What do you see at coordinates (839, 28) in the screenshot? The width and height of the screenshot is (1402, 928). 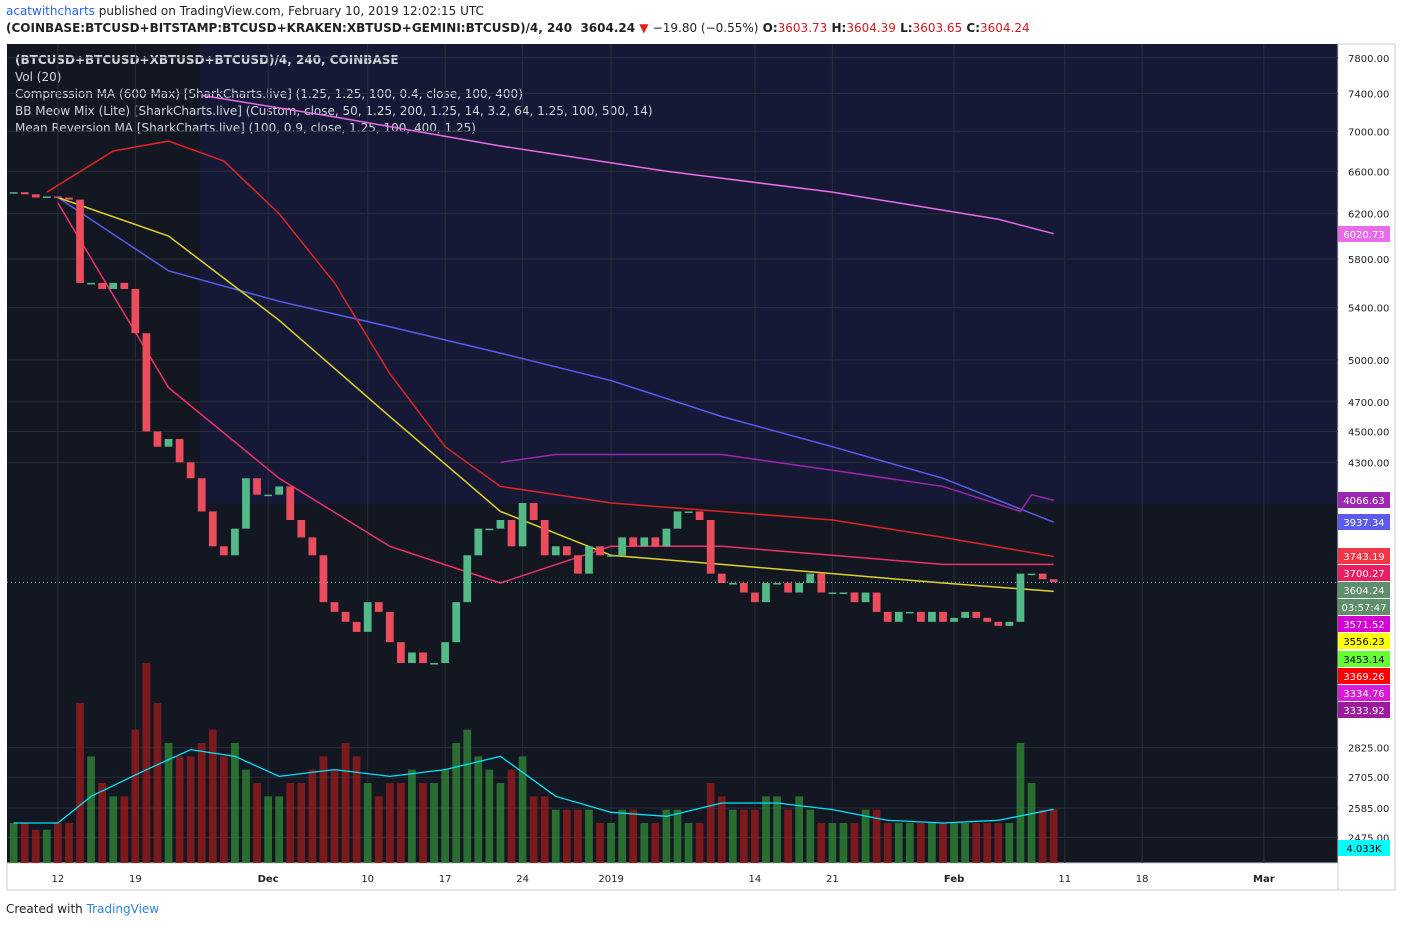 I see `ohlc-key: H:` at bounding box center [839, 28].